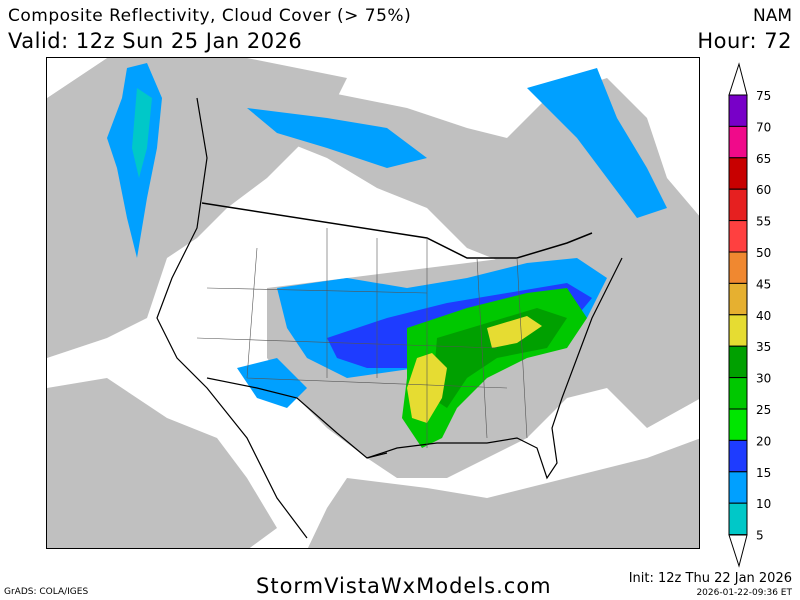  Describe the element at coordinates (772, 16) in the screenshot. I see `model-name: NAM` at that location.